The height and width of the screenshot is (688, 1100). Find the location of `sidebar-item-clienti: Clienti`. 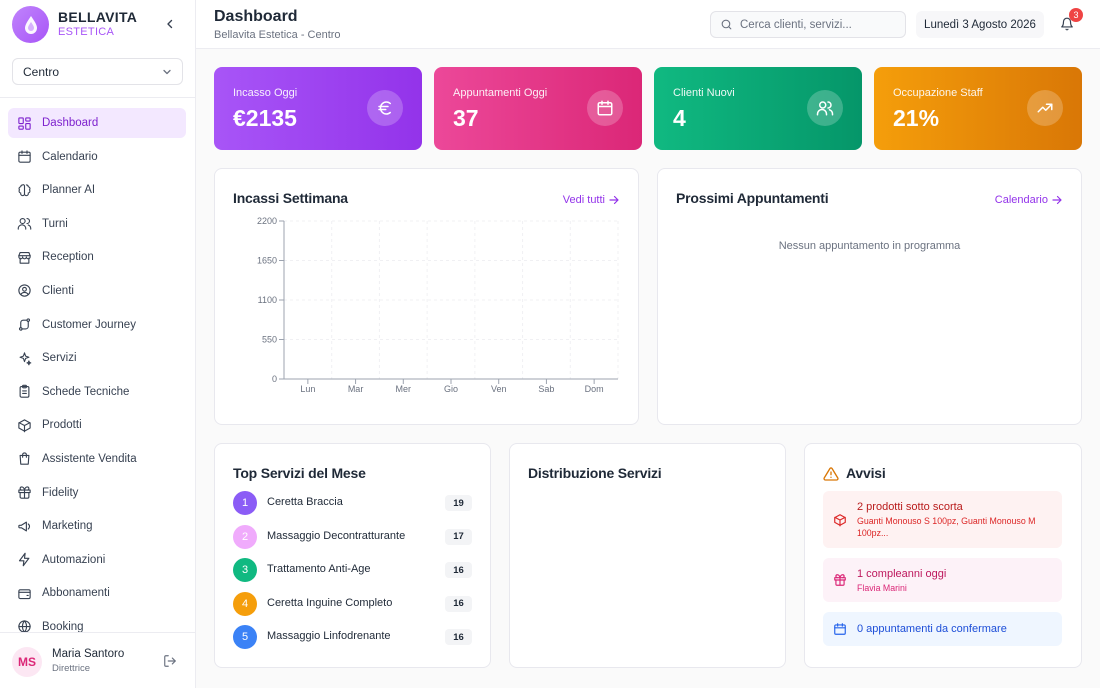

sidebar-item-clienti: Clienti is located at coordinates (97, 291).